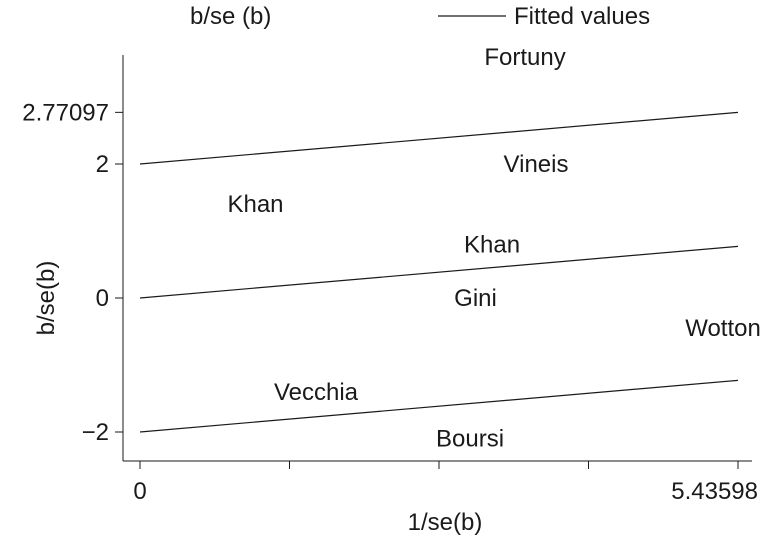 The height and width of the screenshot is (544, 761). What do you see at coordinates (95, 432) in the screenshot?
I see `y-tick-label: −2` at bounding box center [95, 432].